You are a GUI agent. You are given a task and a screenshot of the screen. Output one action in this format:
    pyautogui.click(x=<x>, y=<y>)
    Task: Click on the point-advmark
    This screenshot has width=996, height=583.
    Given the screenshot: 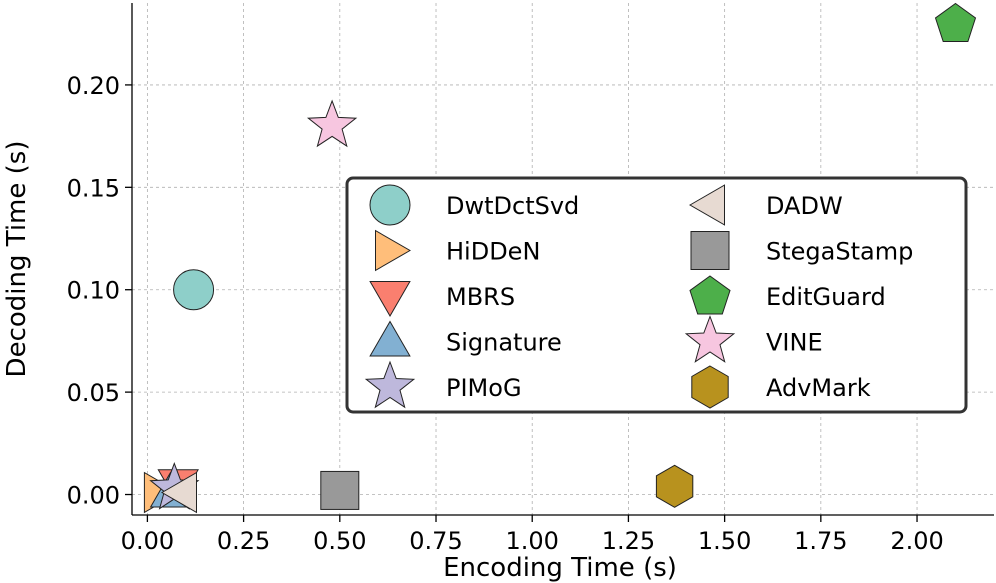 What is the action you would take?
    pyautogui.click(x=674, y=486)
    